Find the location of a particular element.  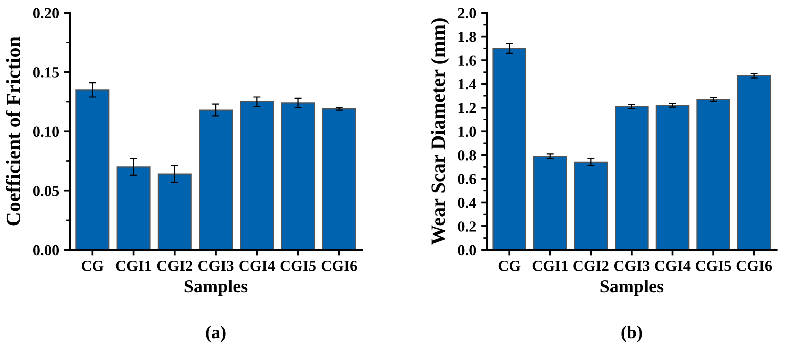

y-tick-label: 2.0 is located at coordinates (467, 13).